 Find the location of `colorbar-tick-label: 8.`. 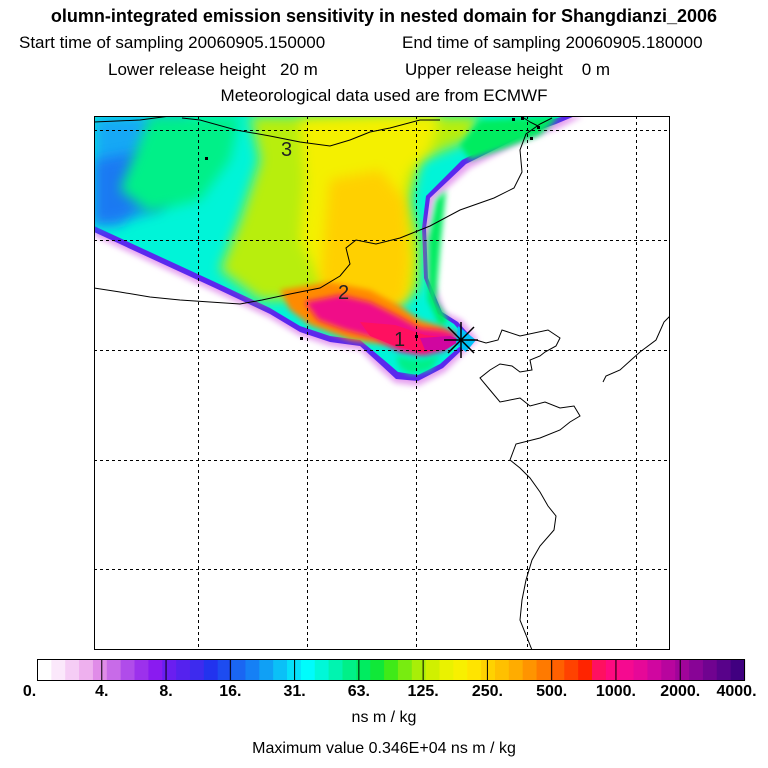

colorbar-tick-label: 8. is located at coordinates (166, 691).